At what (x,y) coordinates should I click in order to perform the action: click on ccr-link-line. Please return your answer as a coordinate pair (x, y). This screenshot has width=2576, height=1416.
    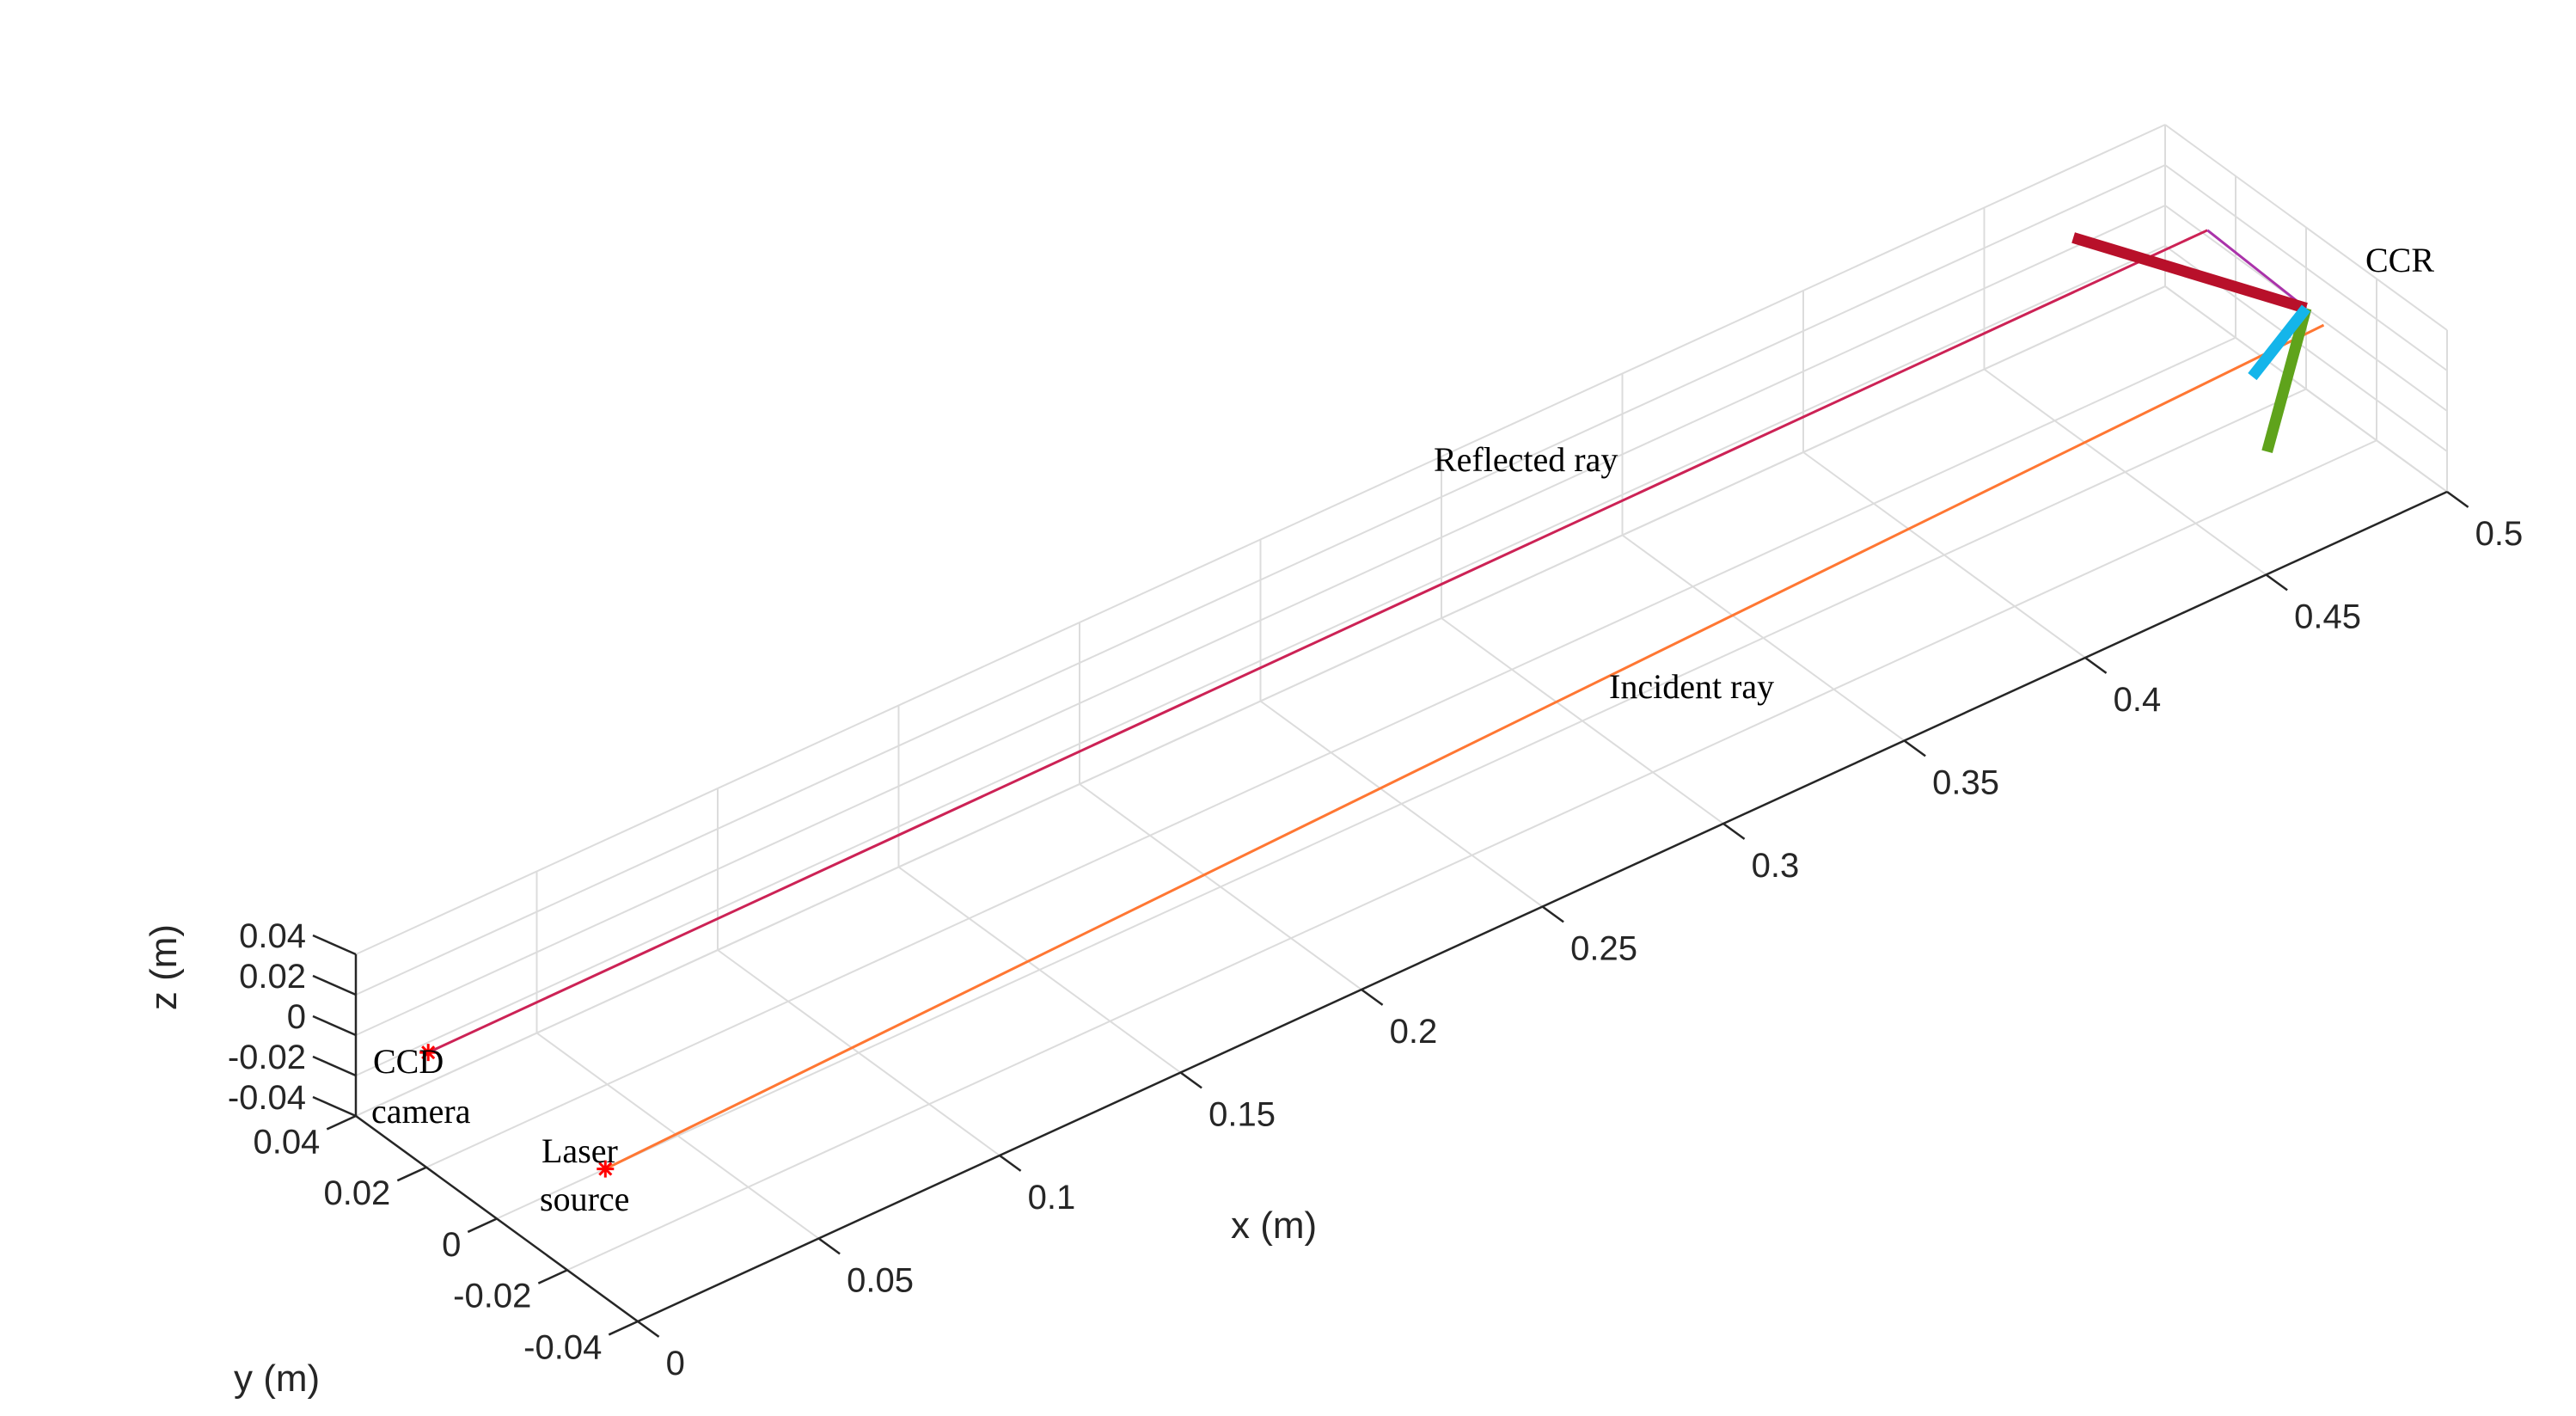
    Looking at the image, I should click on (2256, 269).